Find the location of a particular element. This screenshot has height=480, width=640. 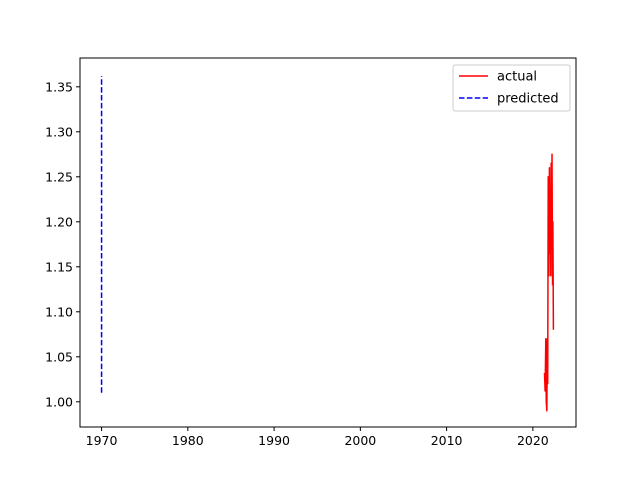

y-tick-label: 1.00 is located at coordinates (59, 401).